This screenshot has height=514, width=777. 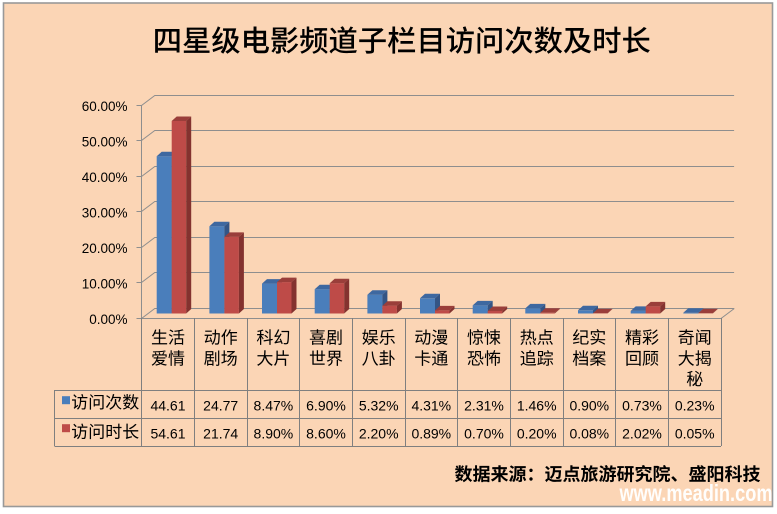 What do you see at coordinates (108, 319) in the screenshot?
I see `svg-text: 0.00%` at bounding box center [108, 319].